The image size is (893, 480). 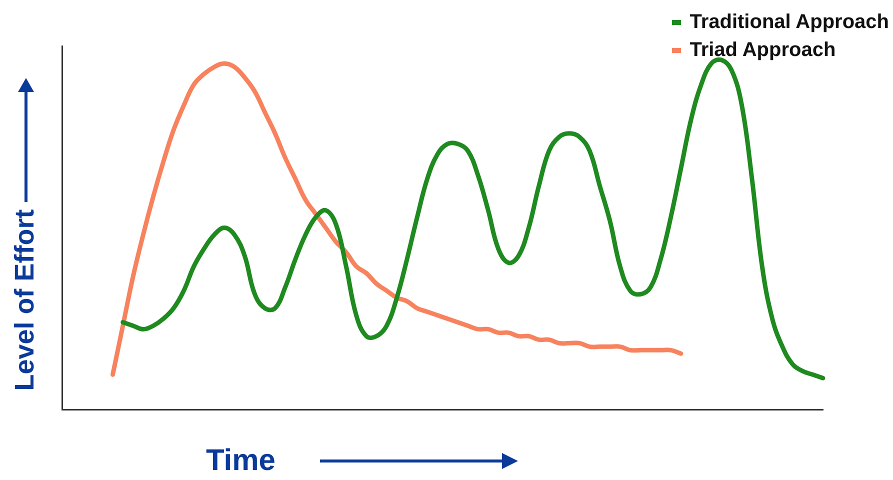 I want to click on y-axis-title: Level of Effort, so click(x=25, y=300).